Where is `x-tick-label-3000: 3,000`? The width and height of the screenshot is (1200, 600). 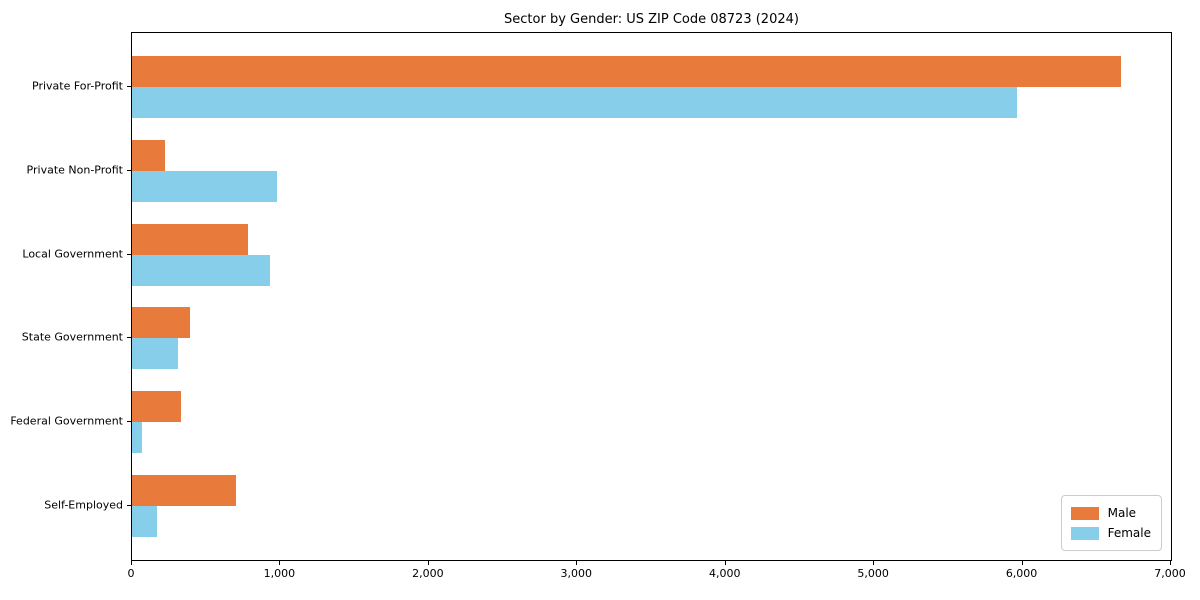 x-tick-label-3000: 3,000 is located at coordinates (576, 573).